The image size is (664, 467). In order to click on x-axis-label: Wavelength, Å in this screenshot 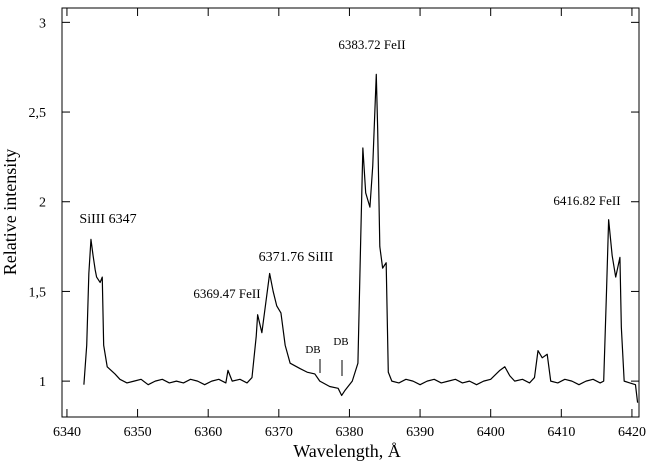, I will do `click(347, 451)`.